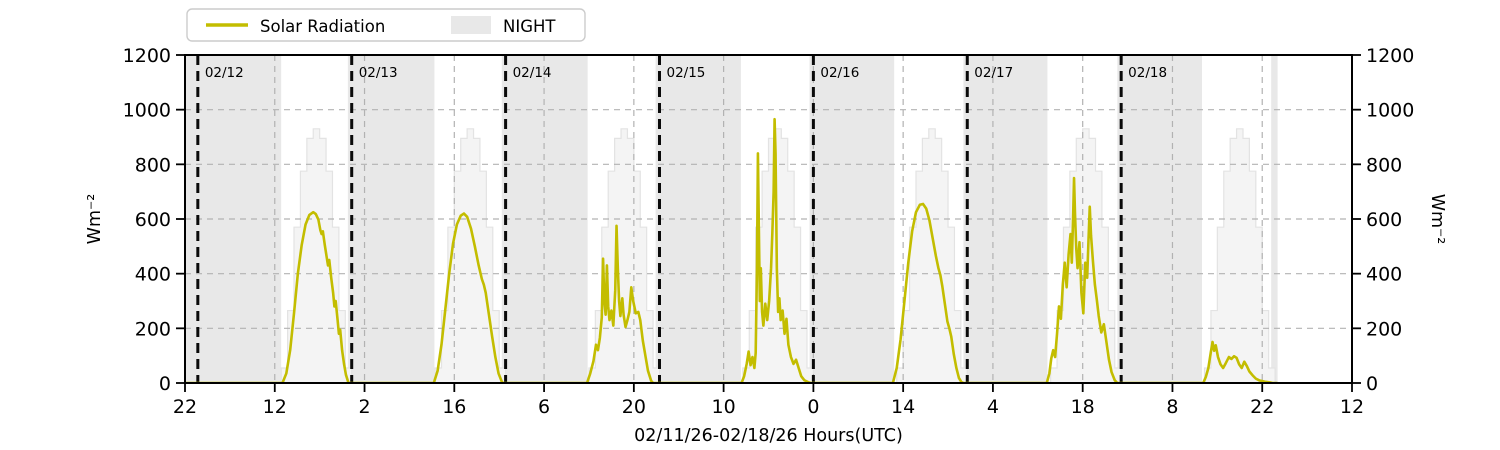 The width and height of the screenshot is (1500, 450). I want to click on y-tick-label-left: 200, so click(153, 329).